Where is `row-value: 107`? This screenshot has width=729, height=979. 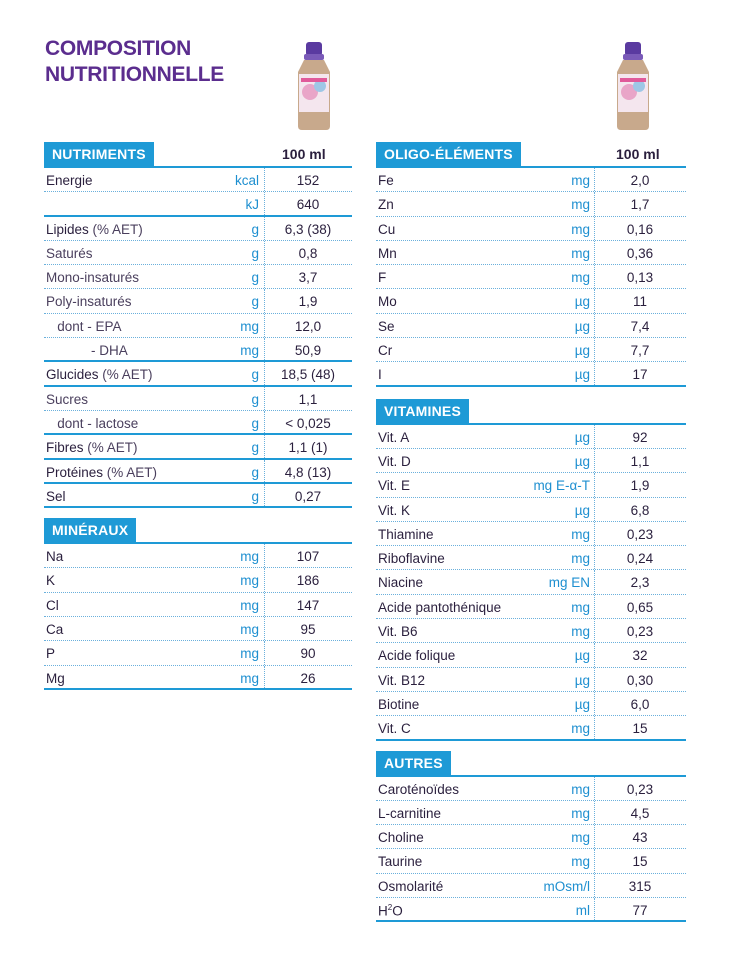 row-value: 107 is located at coordinates (308, 557).